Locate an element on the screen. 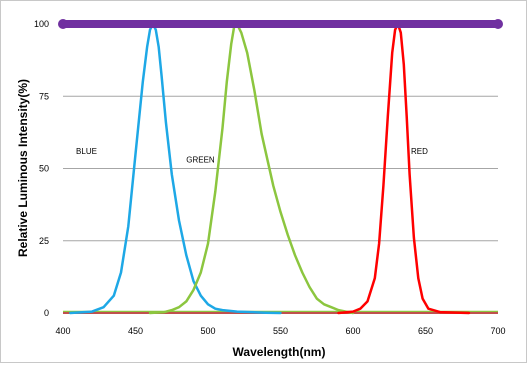 This screenshot has width=527, height=367. y-tick-label-2: 50 is located at coordinates (44, 169).